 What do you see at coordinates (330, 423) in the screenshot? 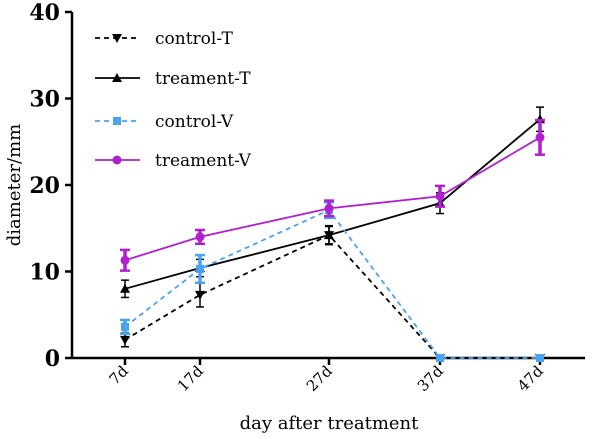
I see `x-axis-title: day after treatment` at bounding box center [330, 423].